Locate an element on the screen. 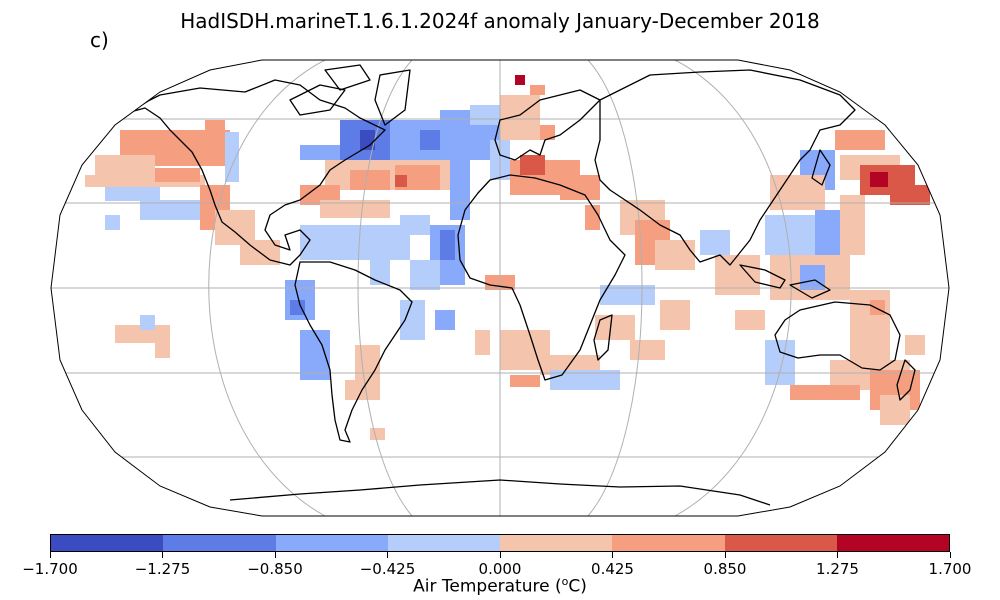  colorbar-tick-label: 0.000 is located at coordinates (500, 569).